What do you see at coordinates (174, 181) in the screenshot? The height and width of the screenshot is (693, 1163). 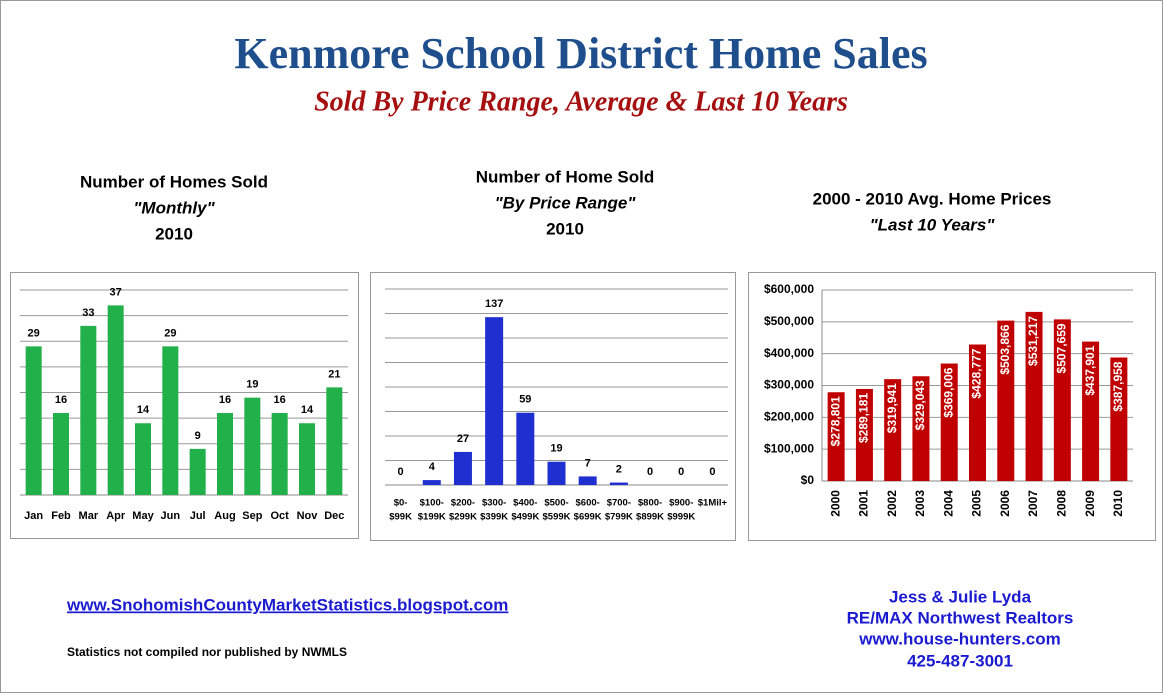 I see `chart-heading: Number of Homes Sold` at bounding box center [174, 181].